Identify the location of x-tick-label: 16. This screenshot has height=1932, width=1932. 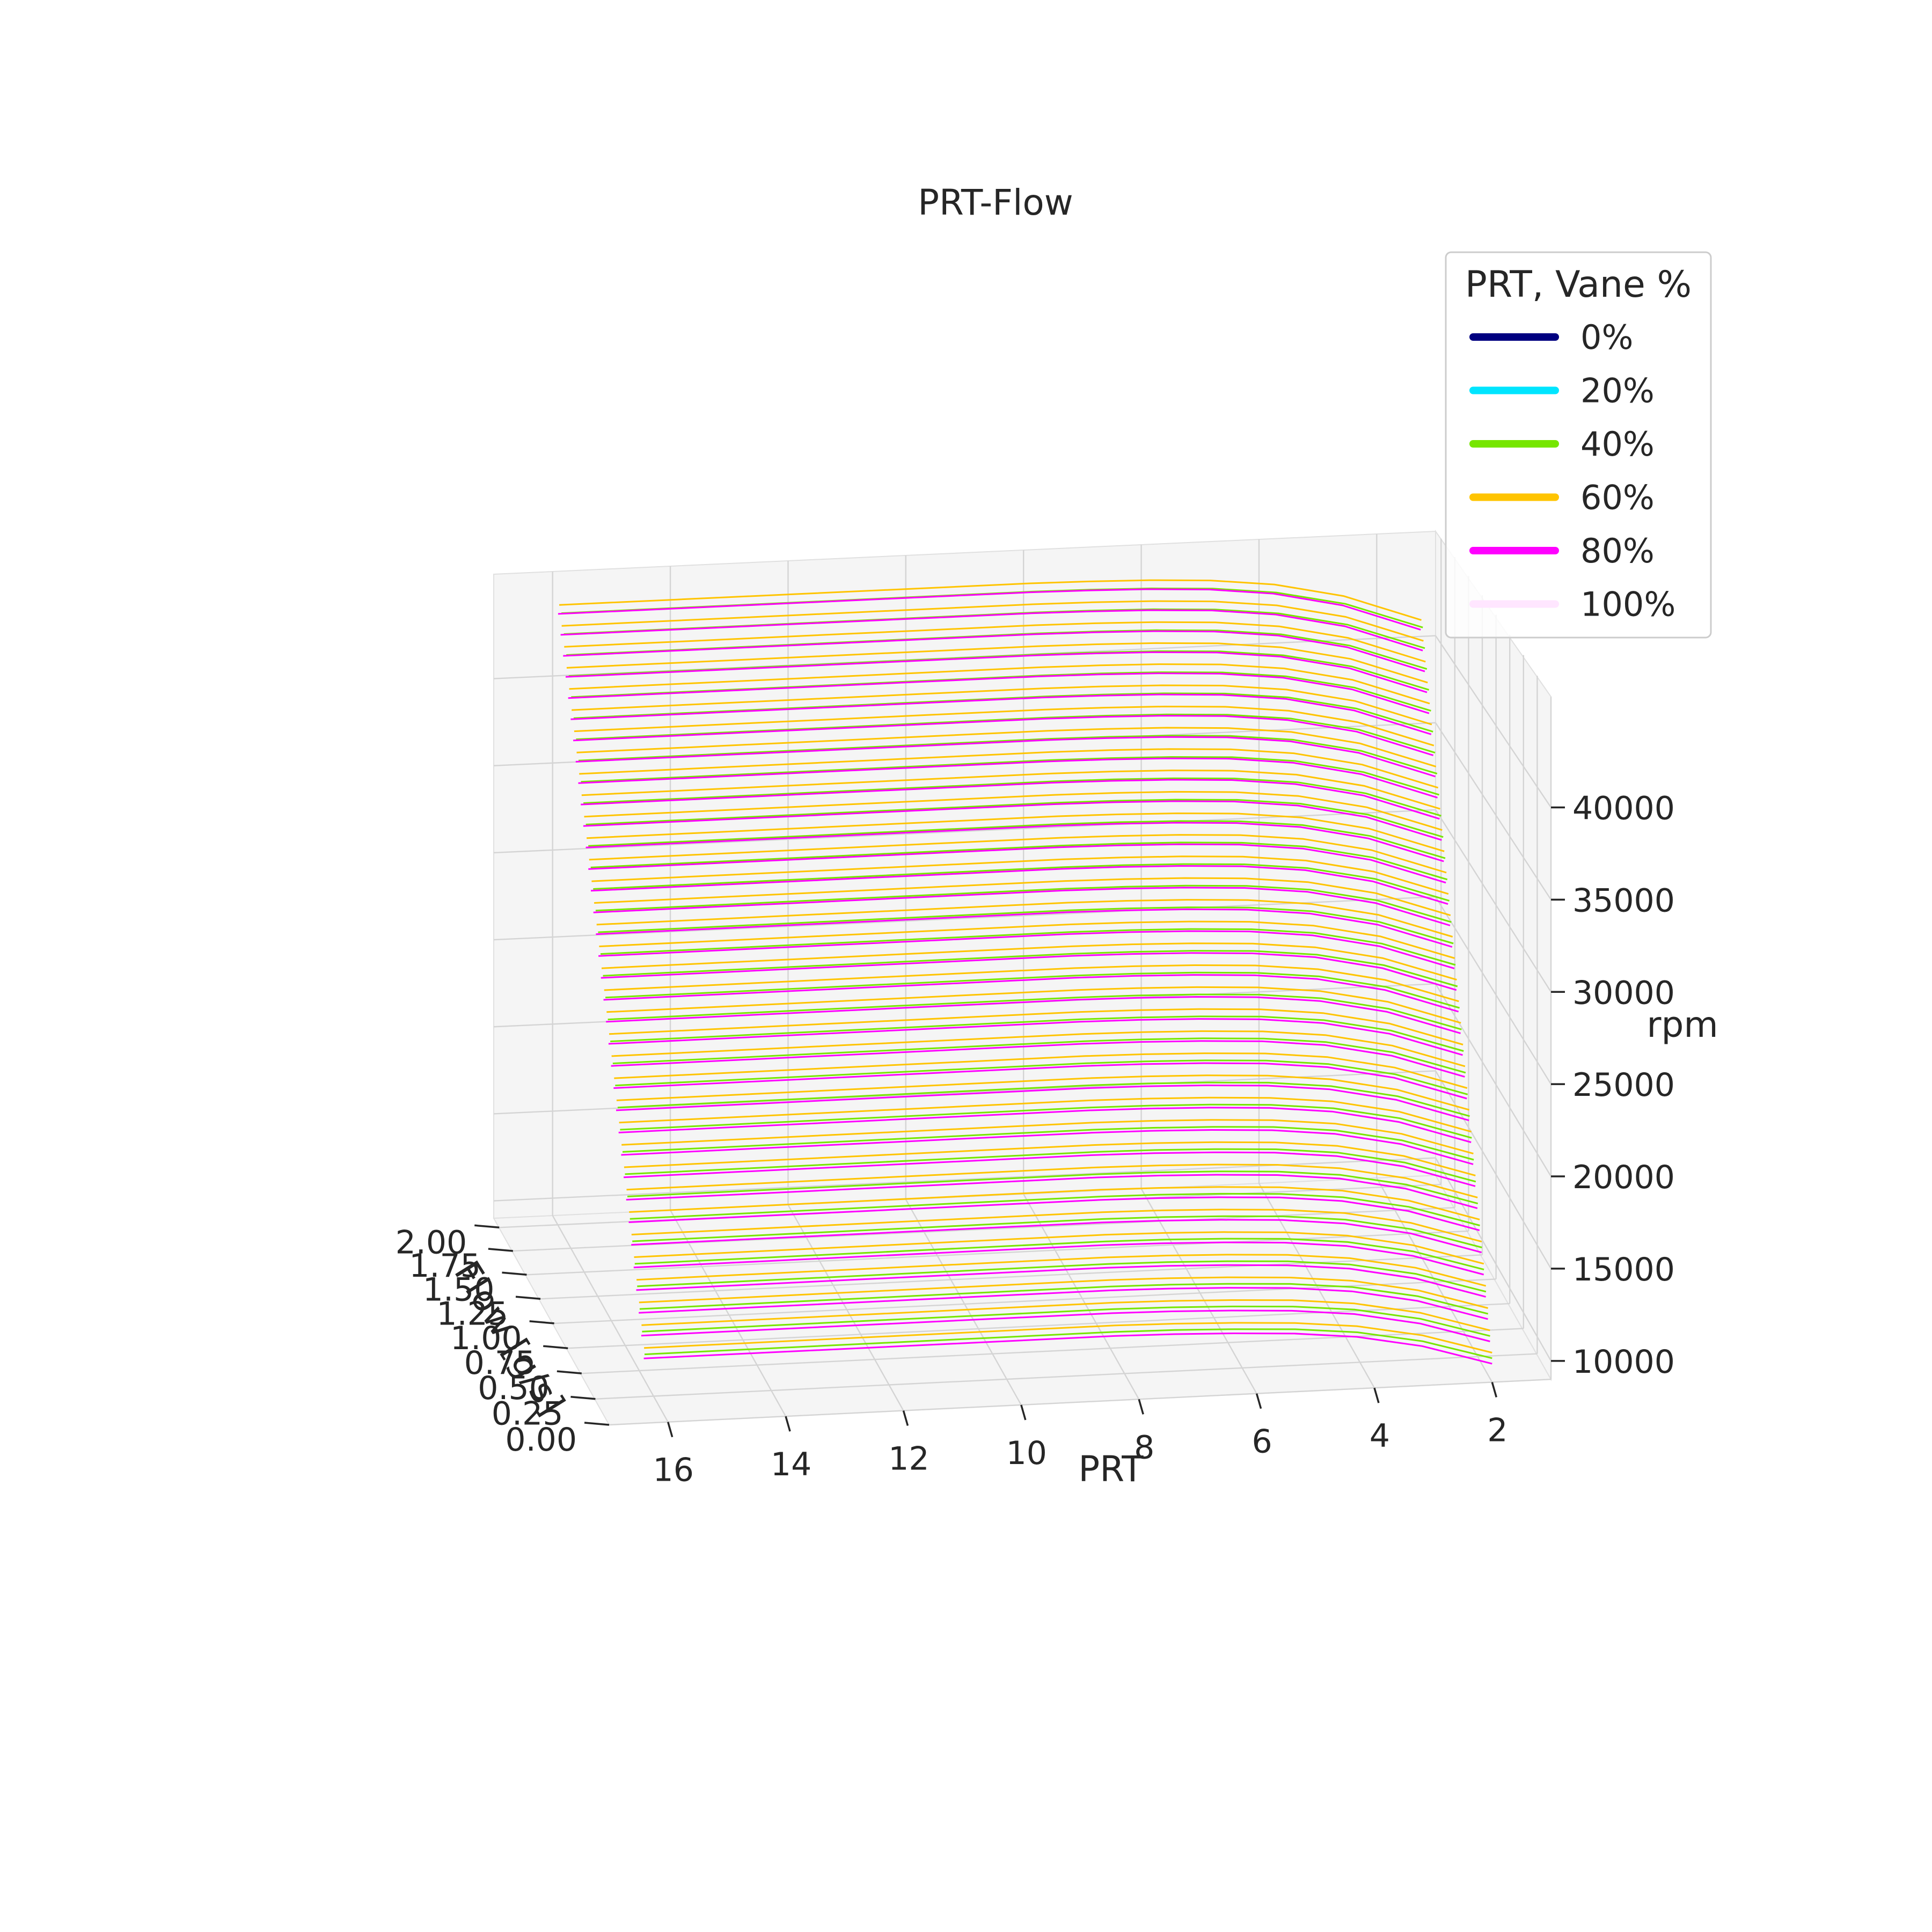
(673, 1470).